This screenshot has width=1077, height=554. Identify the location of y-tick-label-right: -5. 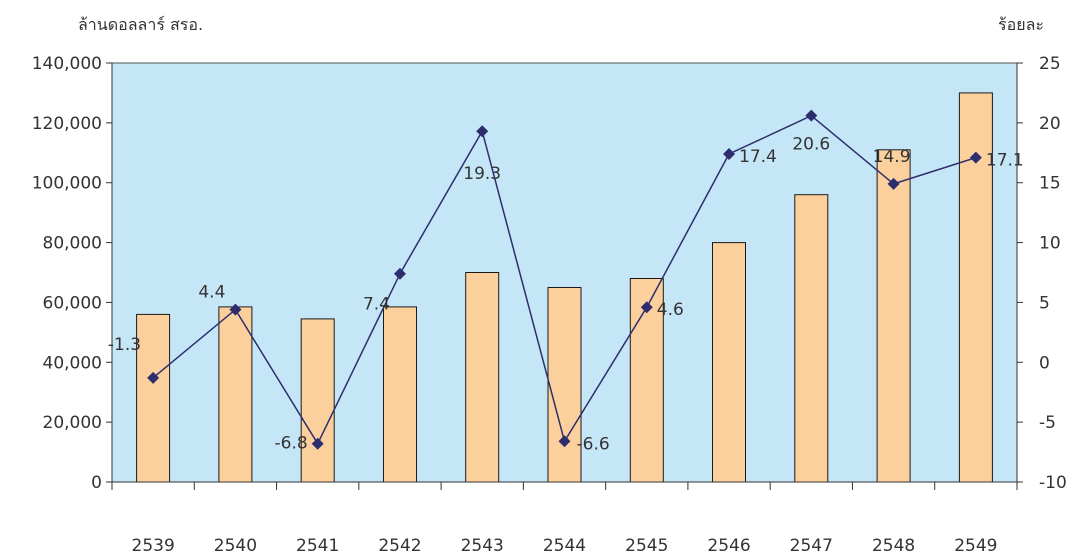
(1047, 423).